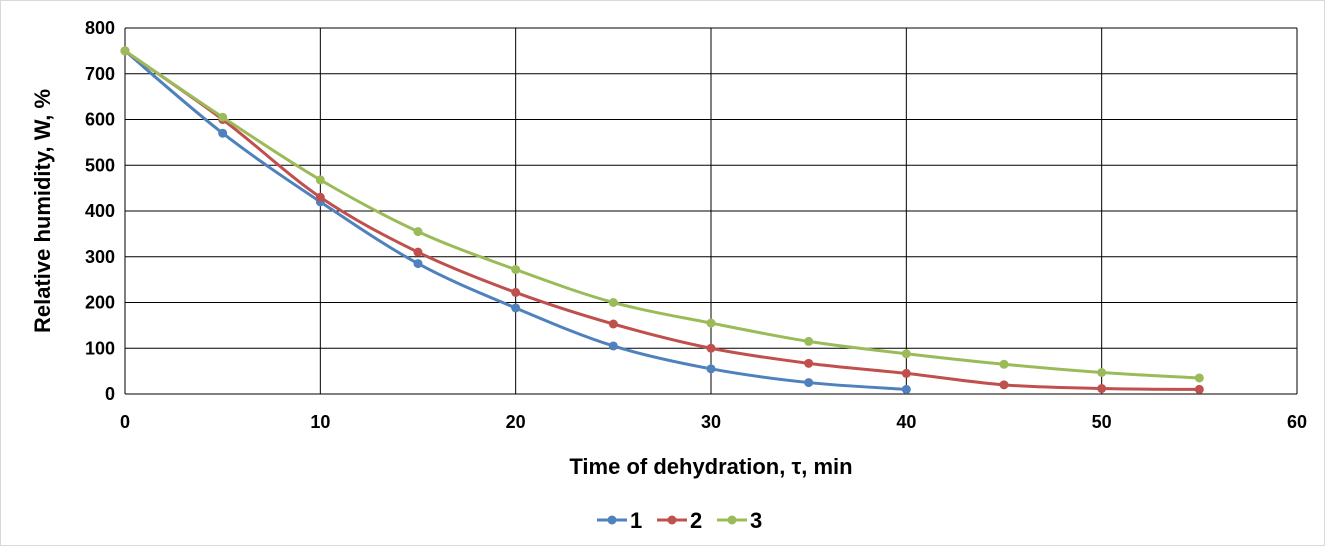 The image size is (1325, 551). What do you see at coordinates (100, 257) in the screenshot?
I see `y-tick-label: 300` at bounding box center [100, 257].